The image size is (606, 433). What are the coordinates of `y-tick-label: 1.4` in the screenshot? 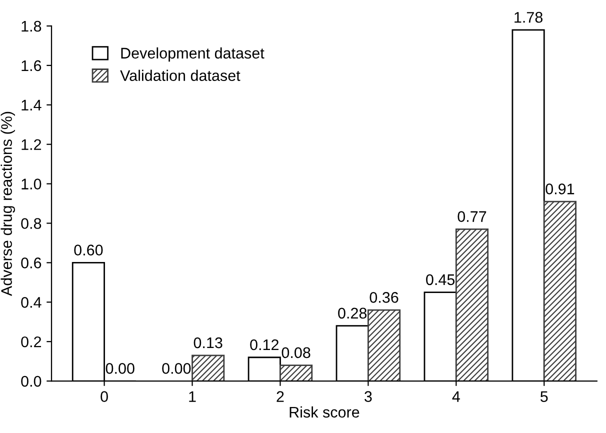 It's located at (32, 105).